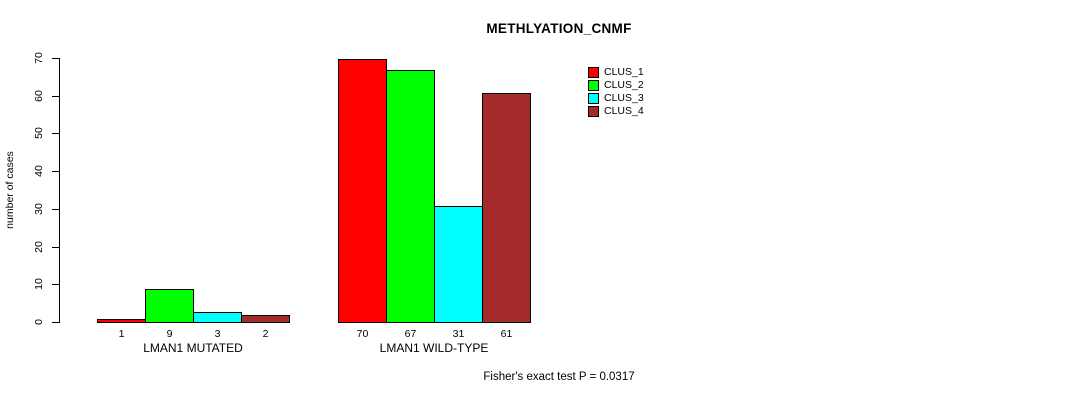 This screenshot has height=400, width=1090. What do you see at coordinates (121, 334) in the screenshot?
I see `bar-value-label: 1` at bounding box center [121, 334].